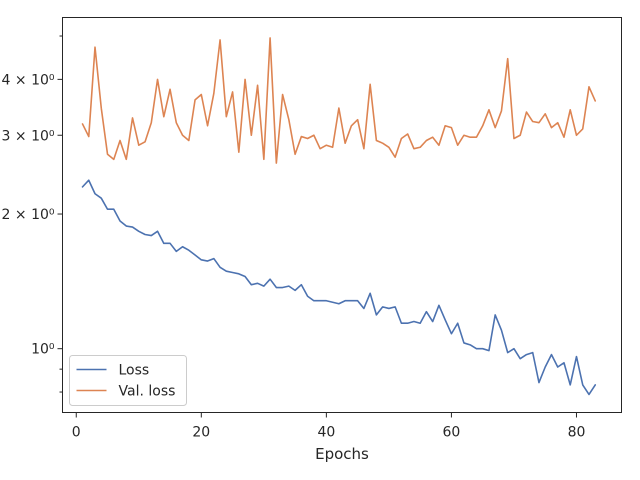  What do you see at coordinates (76, 433) in the screenshot?
I see `x-tick-label: 0` at bounding box center [76, 433].